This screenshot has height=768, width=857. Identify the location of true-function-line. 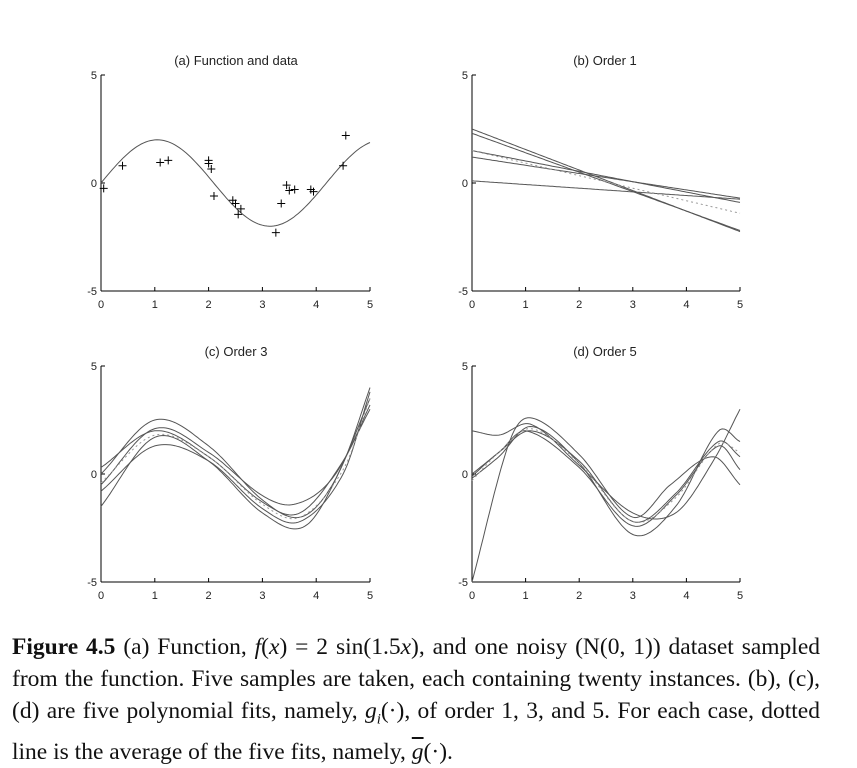
(235, 183).